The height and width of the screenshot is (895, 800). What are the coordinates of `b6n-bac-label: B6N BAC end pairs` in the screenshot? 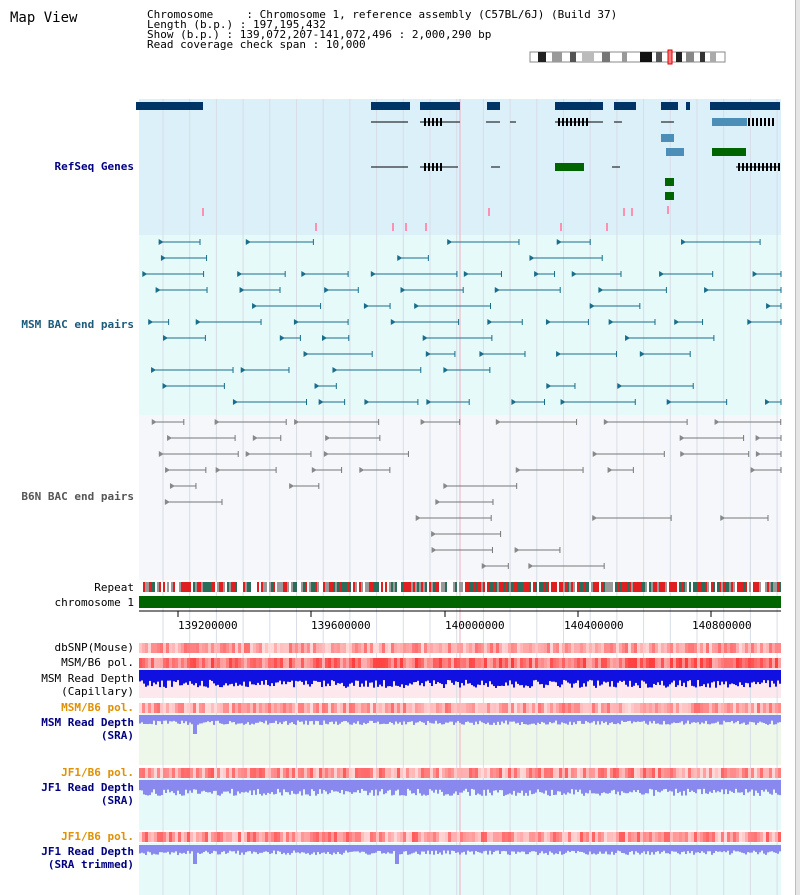 It's located at (77, 496).